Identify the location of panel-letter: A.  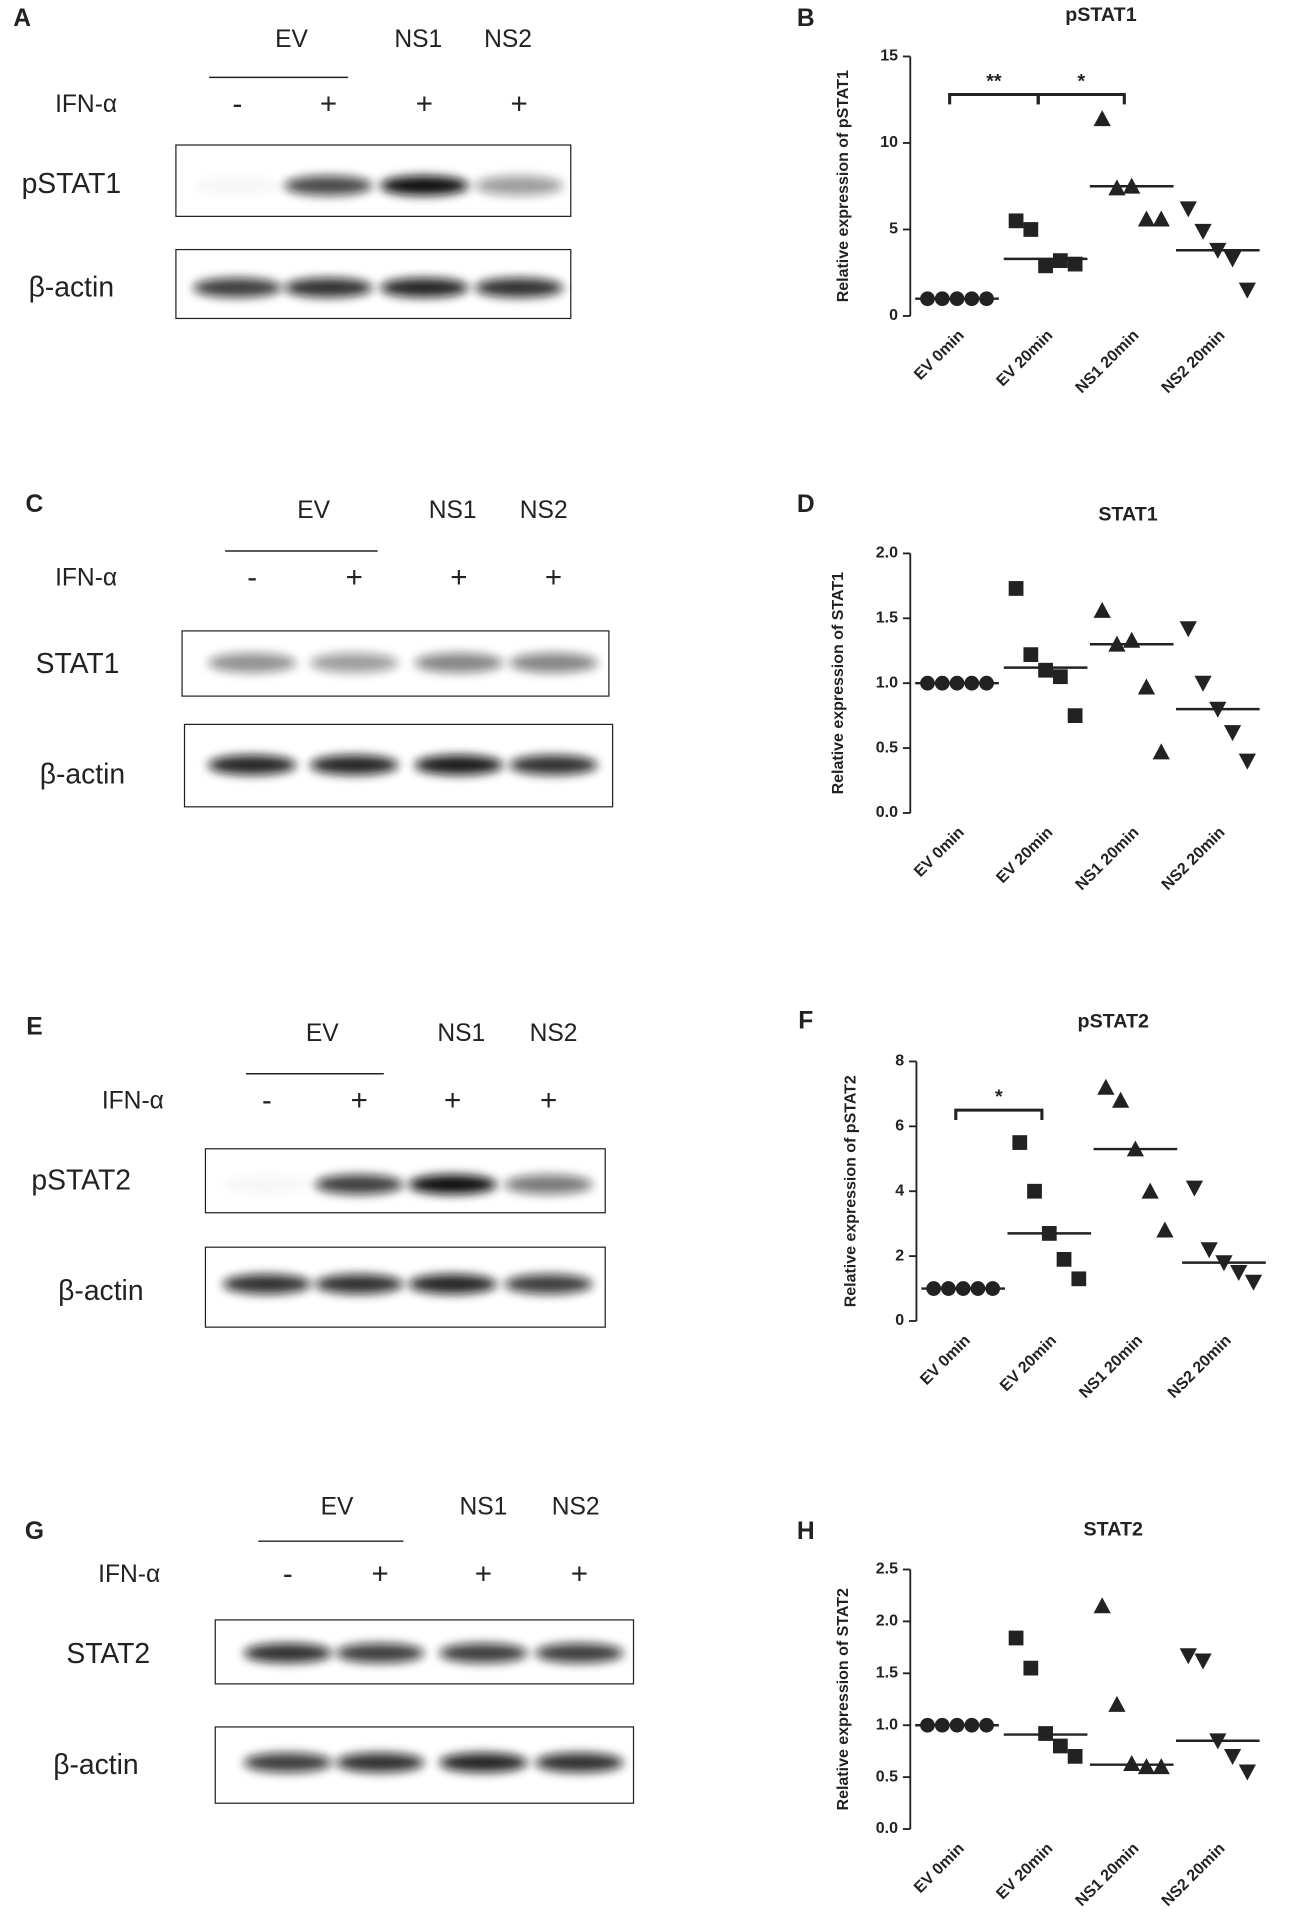
(22, 18).